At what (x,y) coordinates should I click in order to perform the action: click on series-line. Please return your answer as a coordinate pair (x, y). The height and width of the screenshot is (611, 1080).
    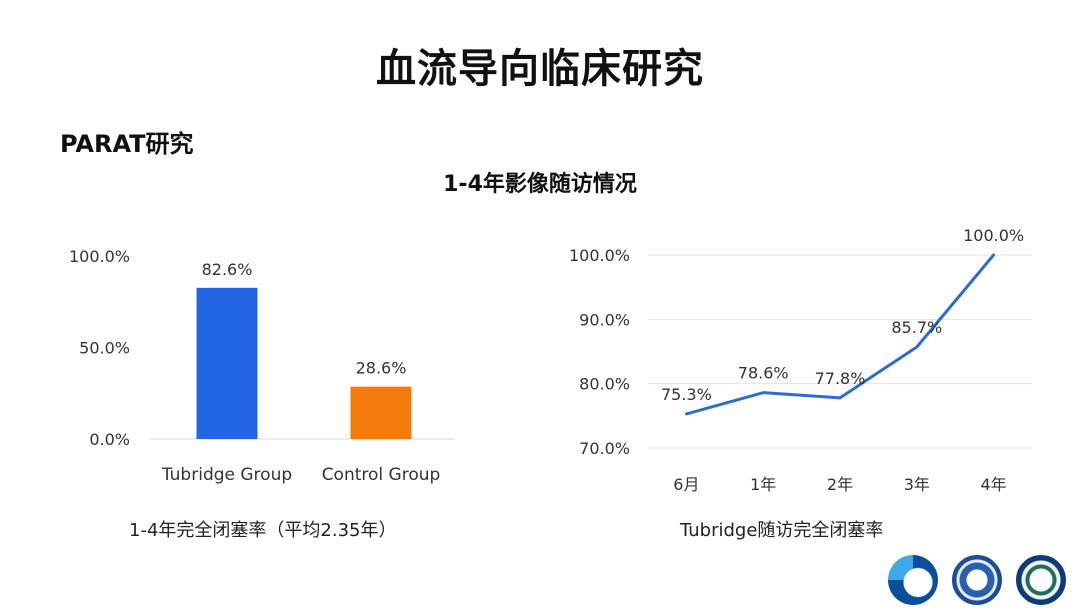
    Looking at the image, I should click on (840, 334).